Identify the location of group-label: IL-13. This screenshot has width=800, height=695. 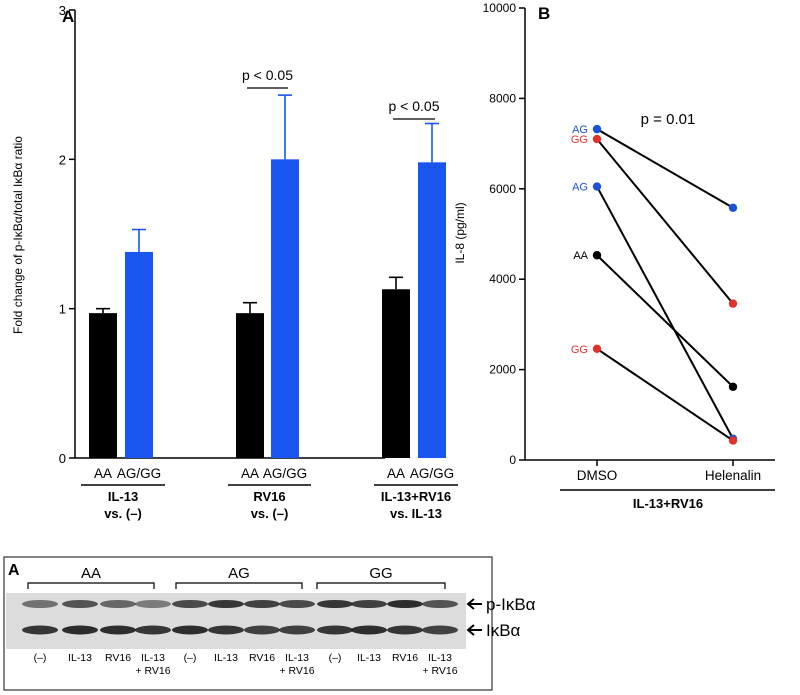
(123, 496).